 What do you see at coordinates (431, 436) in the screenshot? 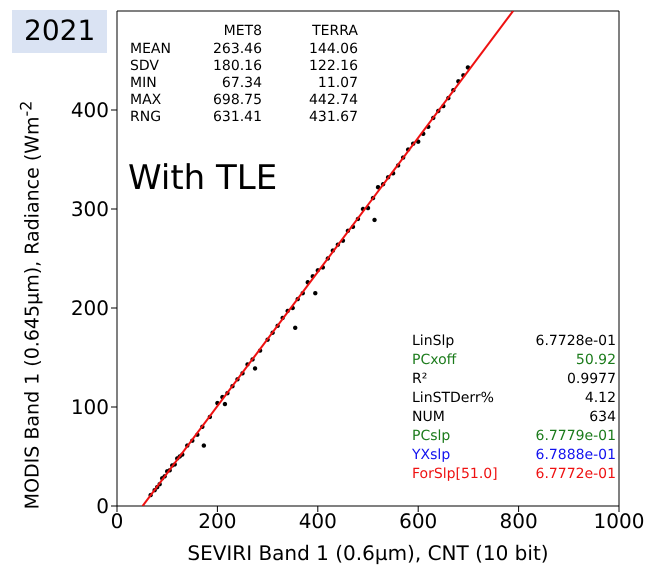
I see `annotation: PCslp` at bounding box center [431, 436].